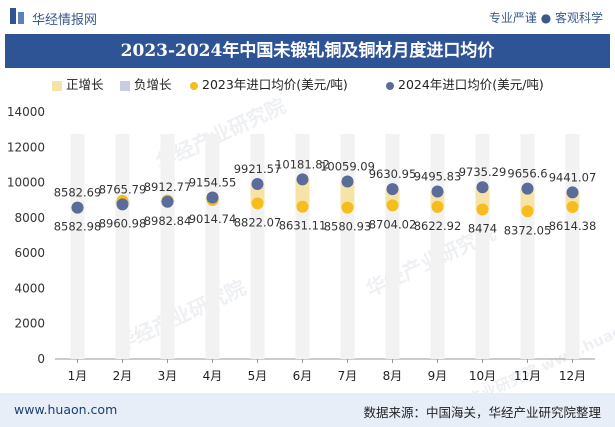 Image resolution: width=615 pixels, height=427 pixels. What do you see at coordinates (78, 193) in the screenshot?
I see `label-2024-0: 8582.69` at bounding box center [78, 193].